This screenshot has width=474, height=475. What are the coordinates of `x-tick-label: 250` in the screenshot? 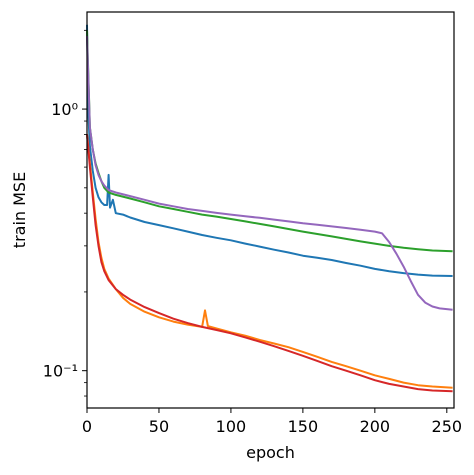 It's located at (447, 426).